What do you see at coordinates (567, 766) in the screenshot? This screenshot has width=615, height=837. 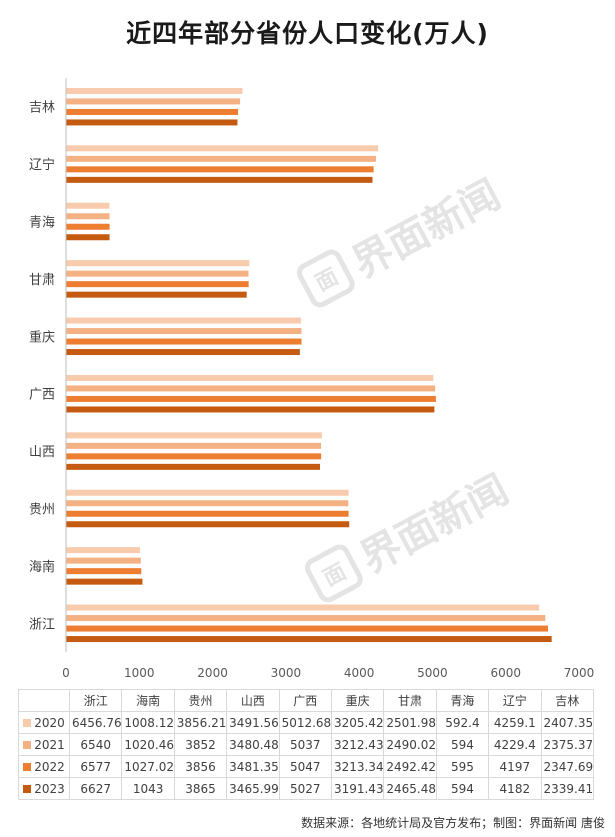 I see `table-cell: 2347.69` at bounding box center [567, 766].